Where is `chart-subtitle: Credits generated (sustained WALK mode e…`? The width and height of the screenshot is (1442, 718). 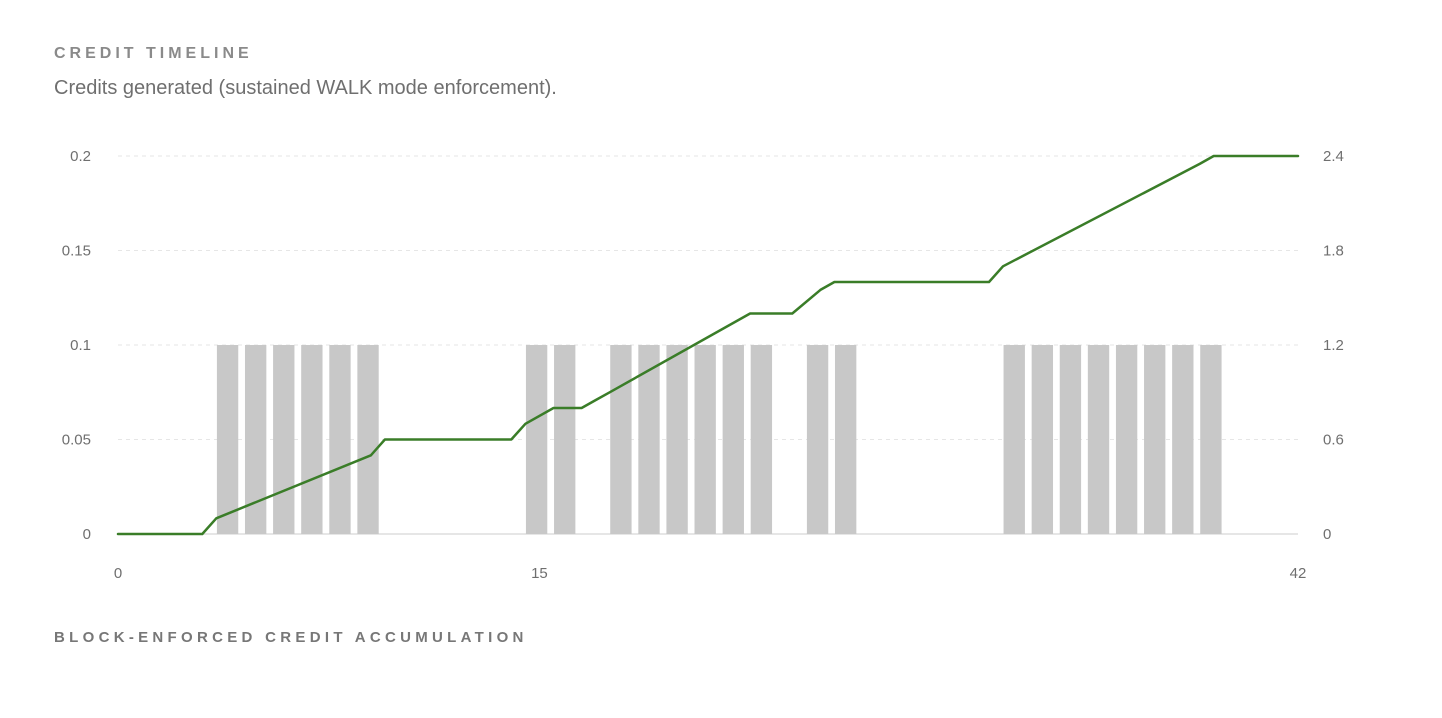 chart-subtitle: Credits generated (sustained WALK mode e… is located at coordinates (305, 88).